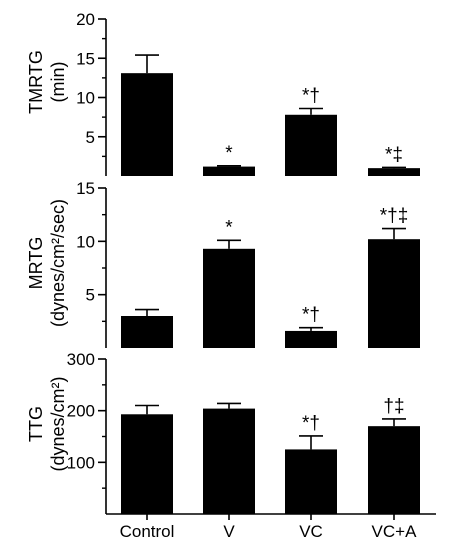 The image size is (456, 550). Describe the element at coordinates (394, 293) in the screenshot. I see `mrtg-bar-vc-a` at that location.